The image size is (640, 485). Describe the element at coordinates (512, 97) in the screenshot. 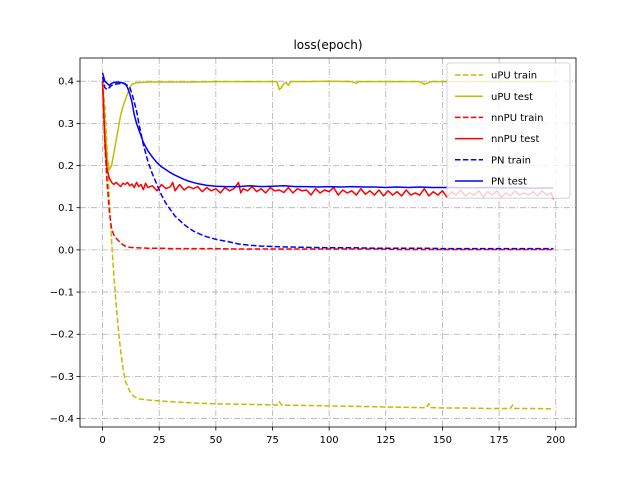

I see `legend-label: uPU test` at that location.